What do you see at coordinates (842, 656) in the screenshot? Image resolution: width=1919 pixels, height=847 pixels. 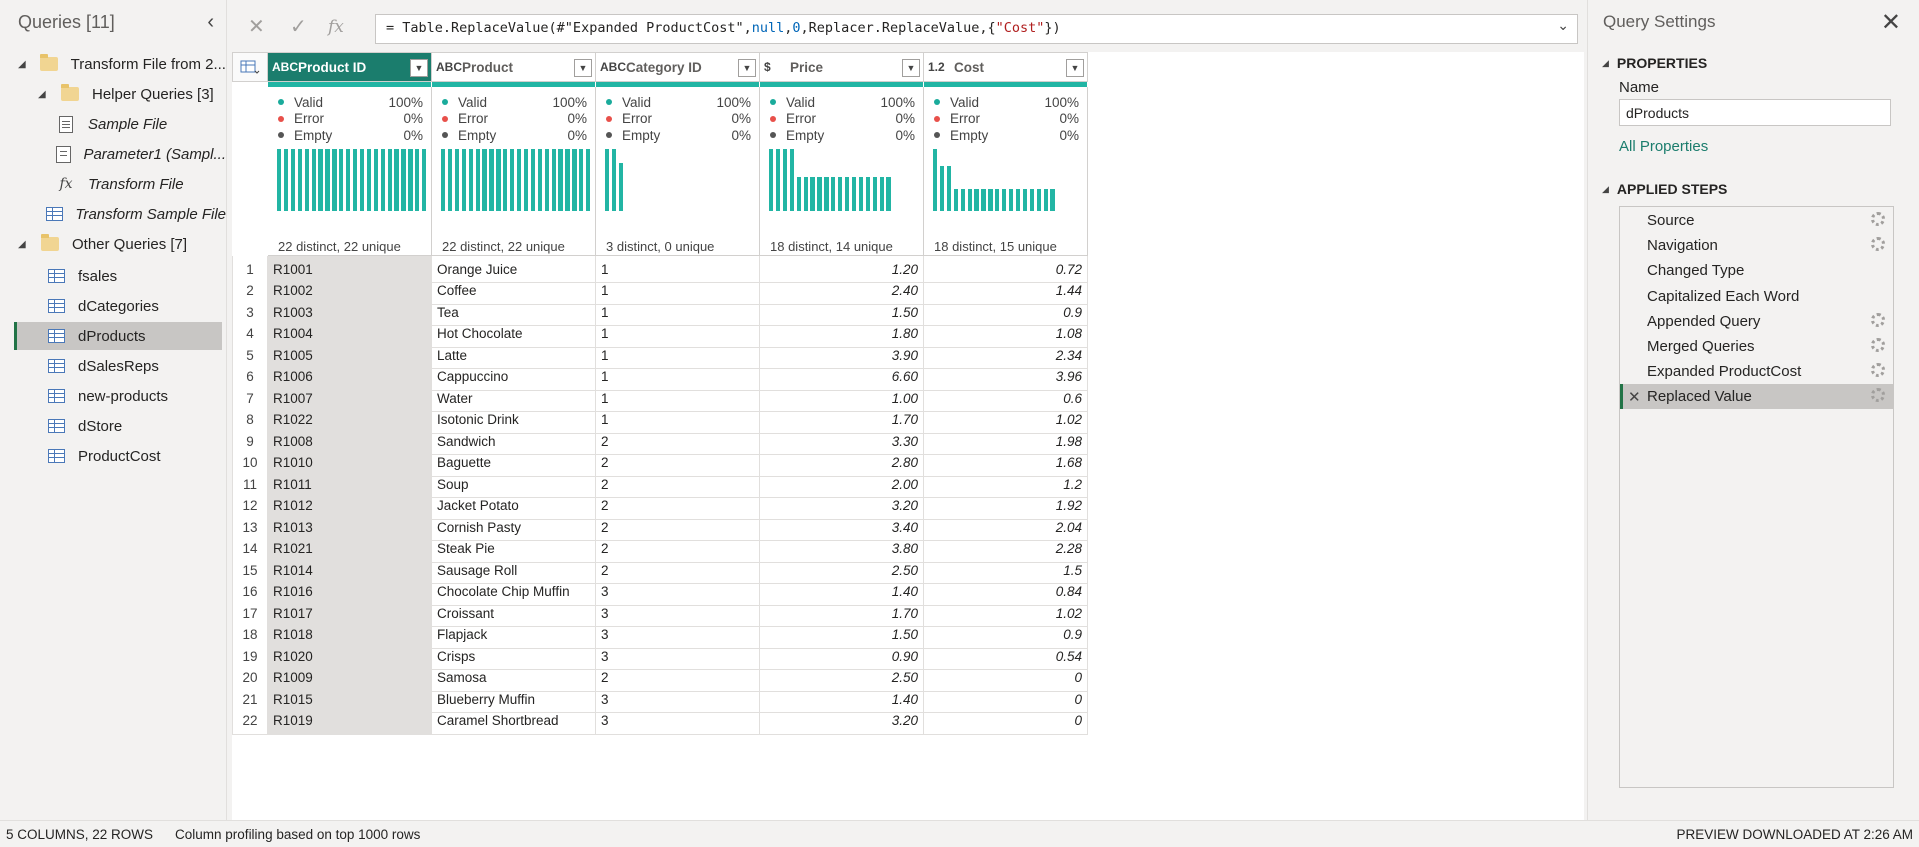 I see `cell-price: 0.90` at bounding box center [842, 656].